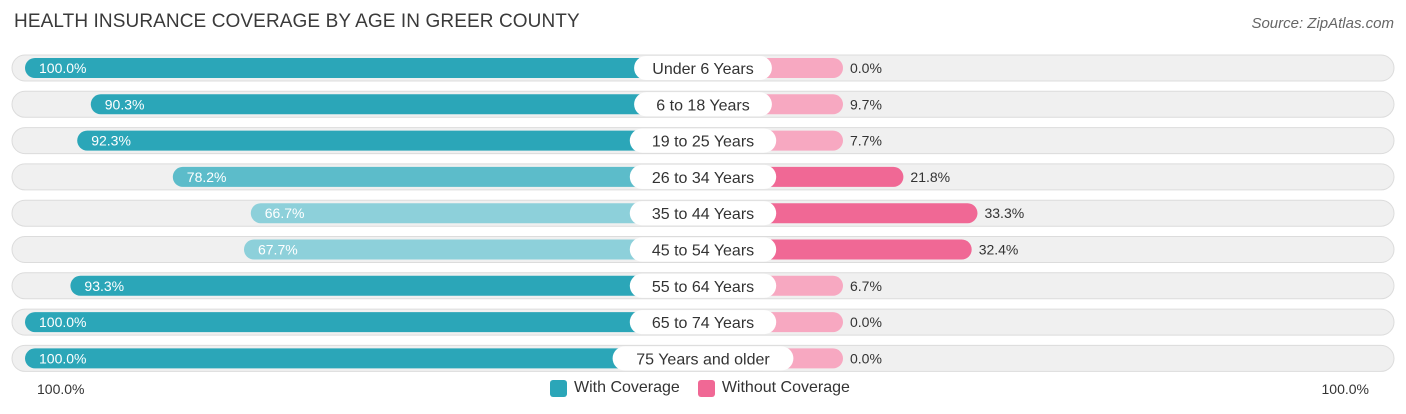  I want to click on value-label-without: 21.8%, so click(930, 177).